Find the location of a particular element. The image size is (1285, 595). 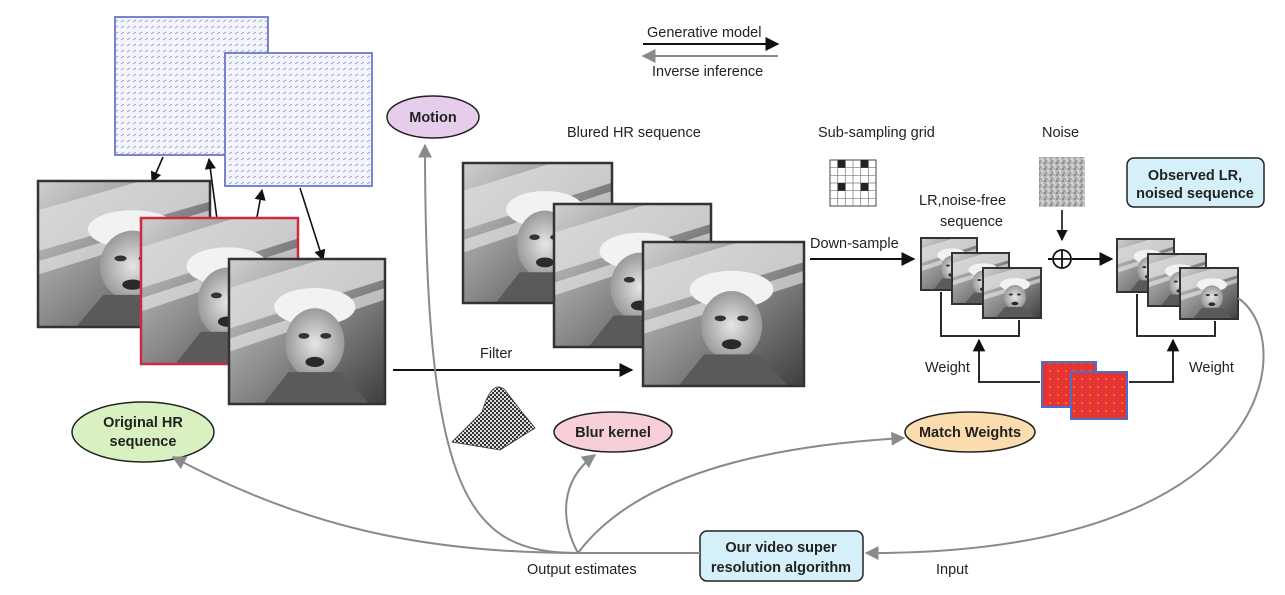

blur-kernel-label: Blur kernel is located at coordinates (613, 433).